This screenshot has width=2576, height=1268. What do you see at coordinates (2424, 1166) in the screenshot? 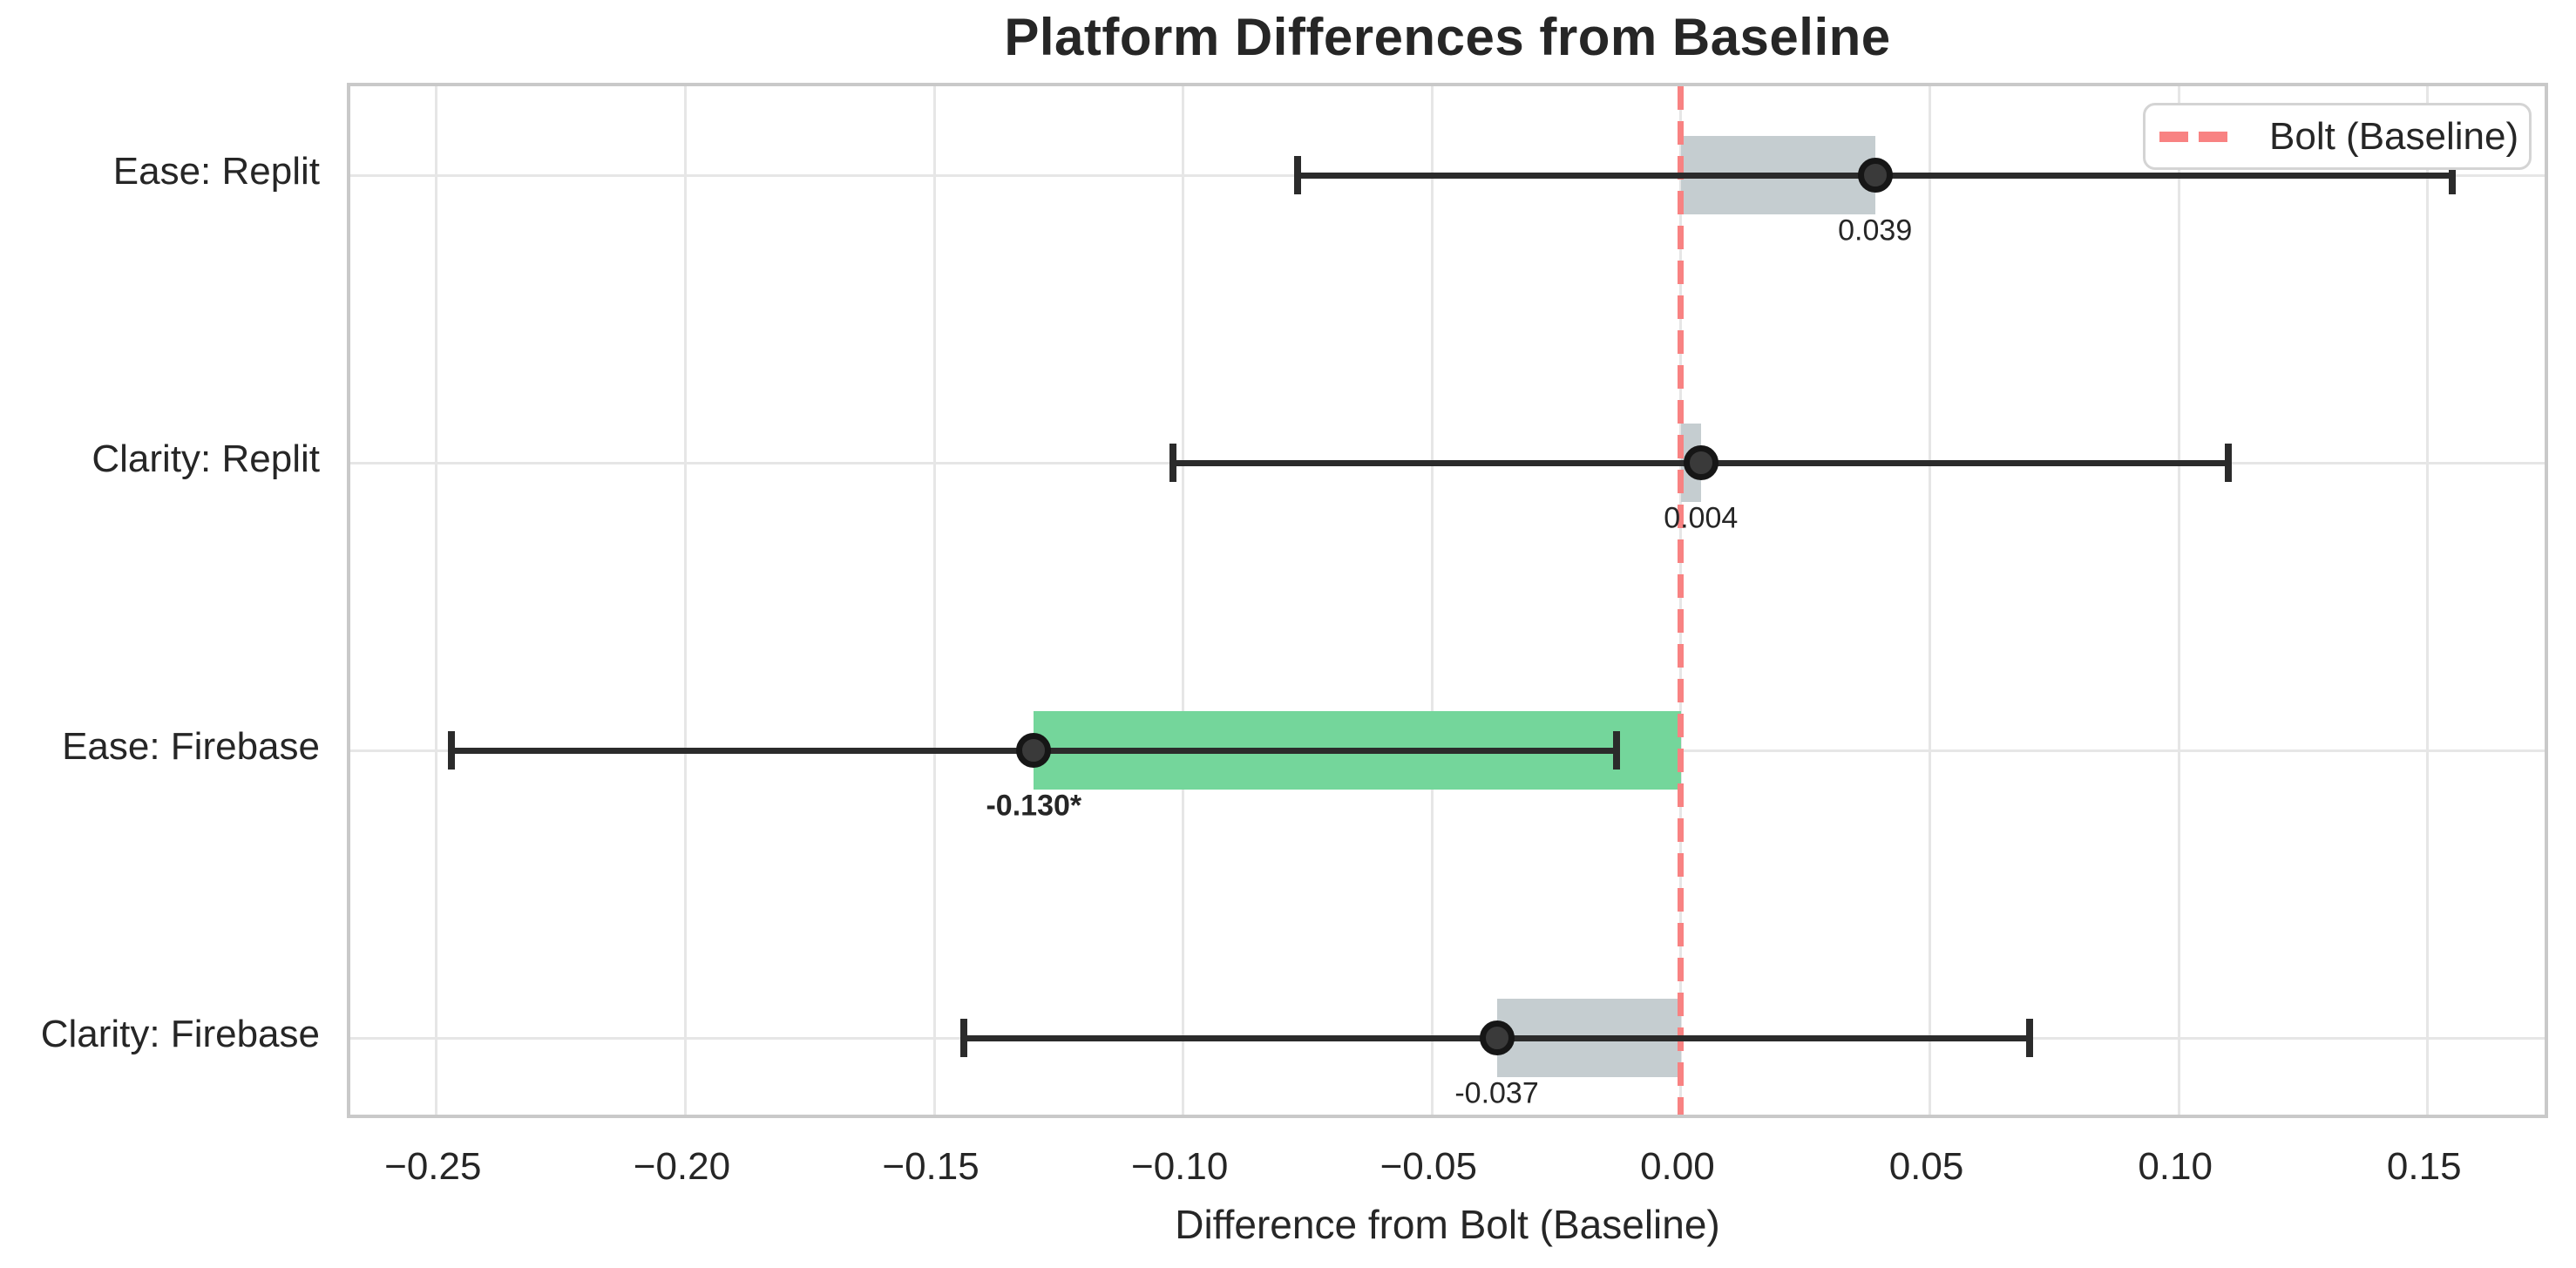
I see `x-tick-label: 0.15` at bounding box center [2424, 1166].